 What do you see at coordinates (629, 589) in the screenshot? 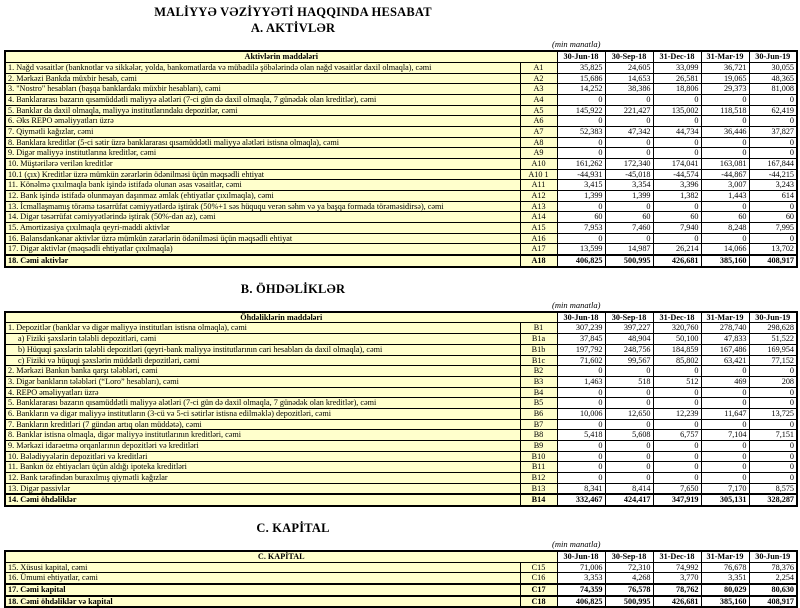
I see `value-cell: 76,578` at bounding box center [629, 589].